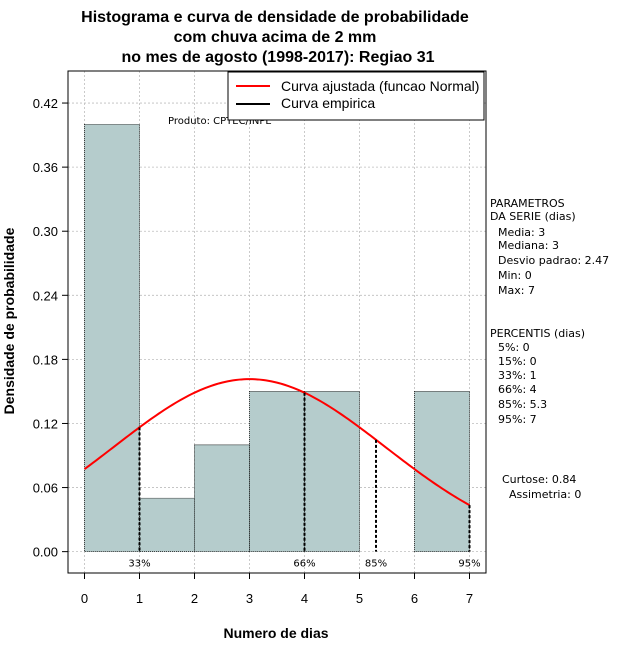  Describe the element at coordinates (139, 564) in the screenshot. I see `percentile-label-0: 33%` at that location.